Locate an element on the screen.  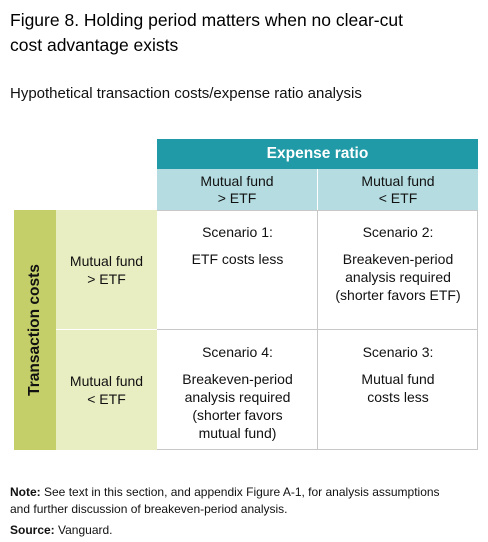
transaction-costs-label: Transaction costs is located at coordinates (34, 330).